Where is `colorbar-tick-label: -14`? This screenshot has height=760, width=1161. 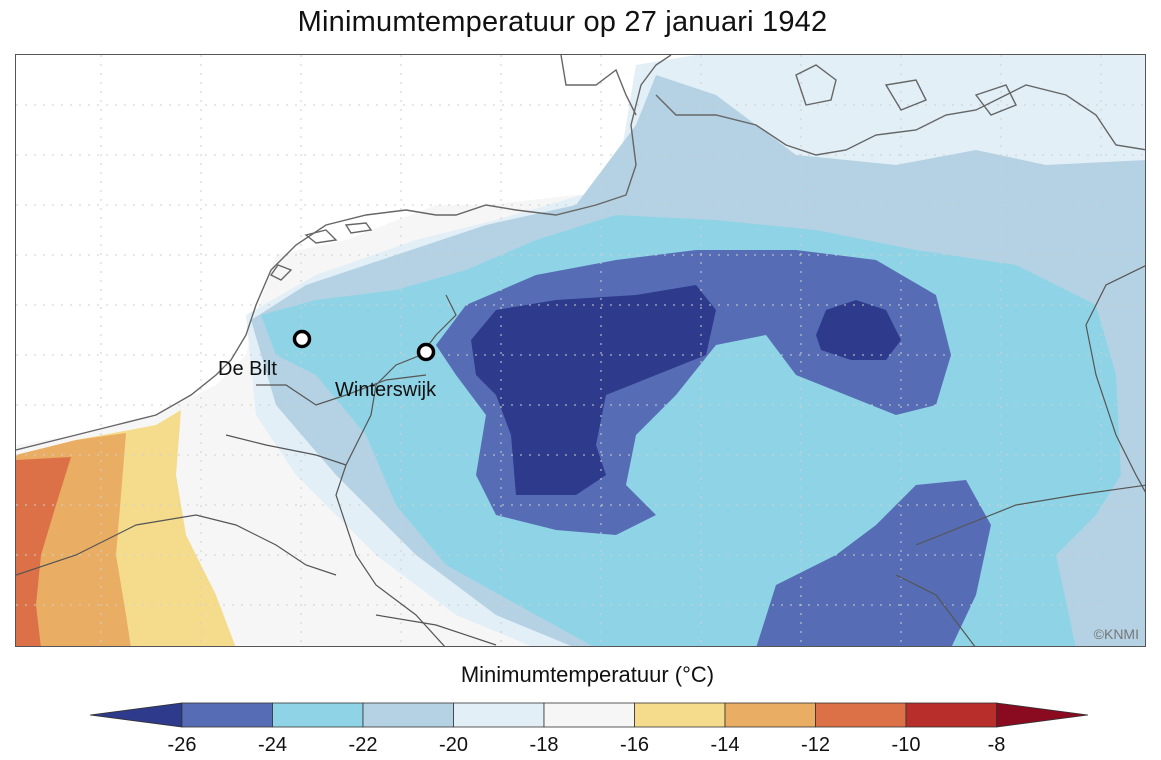 colorbar-tick-label: -14 is located at coordinates (725, 745).